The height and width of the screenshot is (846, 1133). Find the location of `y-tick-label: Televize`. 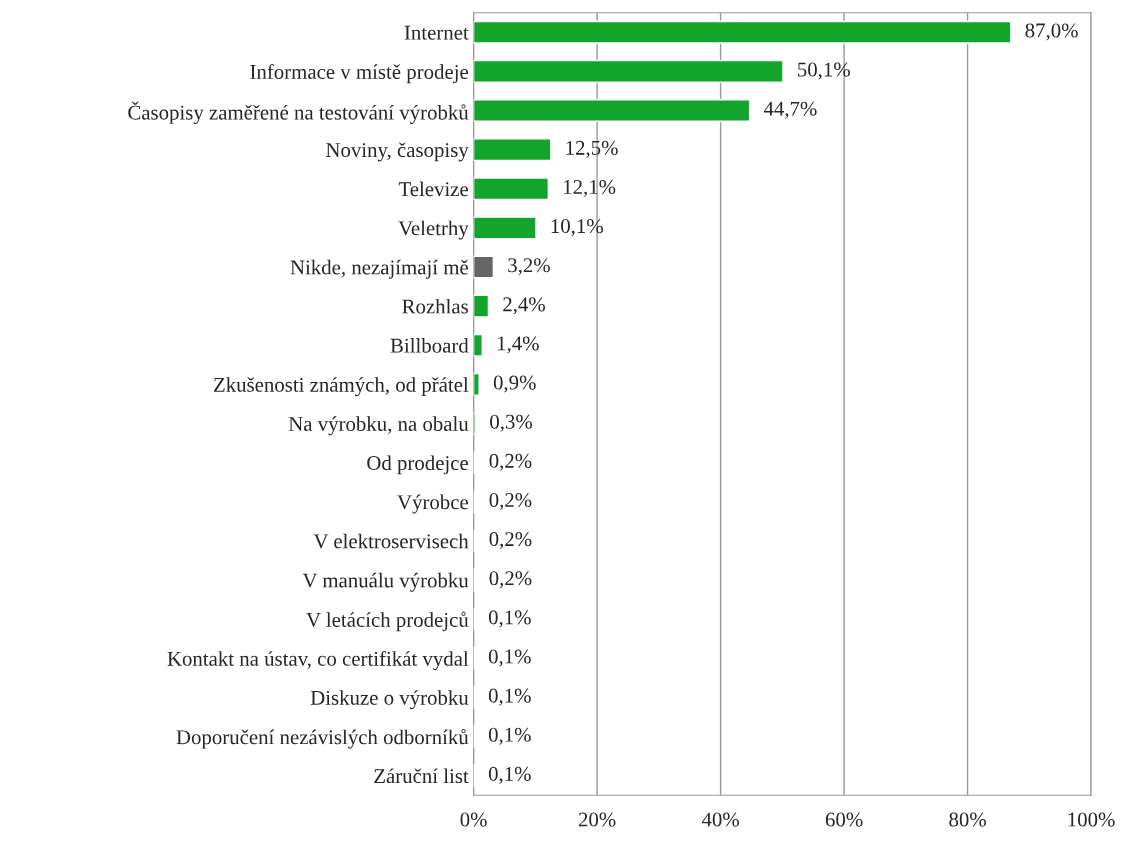

y-tick-label: Televize is located at coordinates (433, 189).